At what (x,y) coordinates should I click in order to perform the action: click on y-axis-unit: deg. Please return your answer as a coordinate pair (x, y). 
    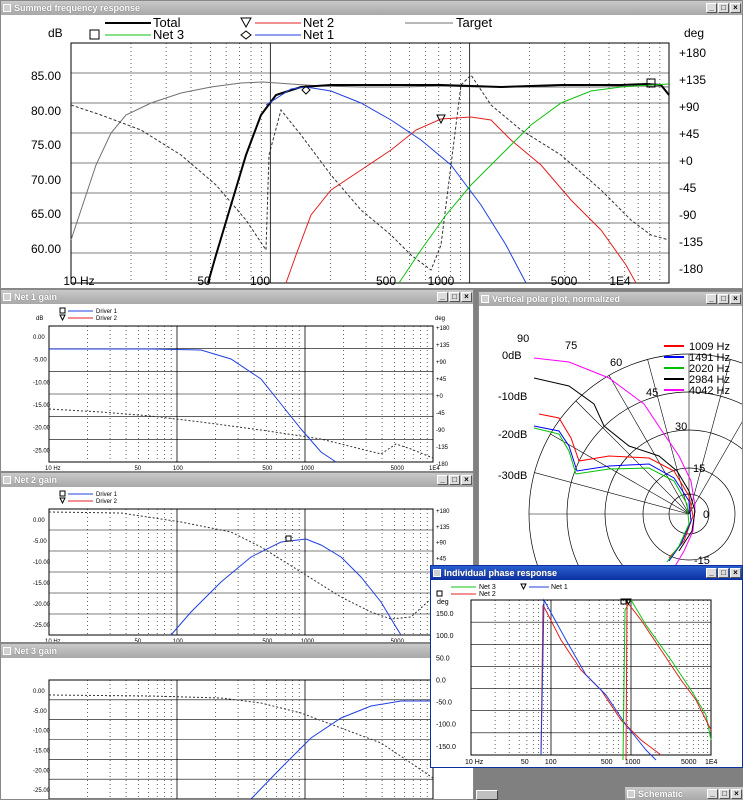
    Looking at the image, I should click on (443, 602).